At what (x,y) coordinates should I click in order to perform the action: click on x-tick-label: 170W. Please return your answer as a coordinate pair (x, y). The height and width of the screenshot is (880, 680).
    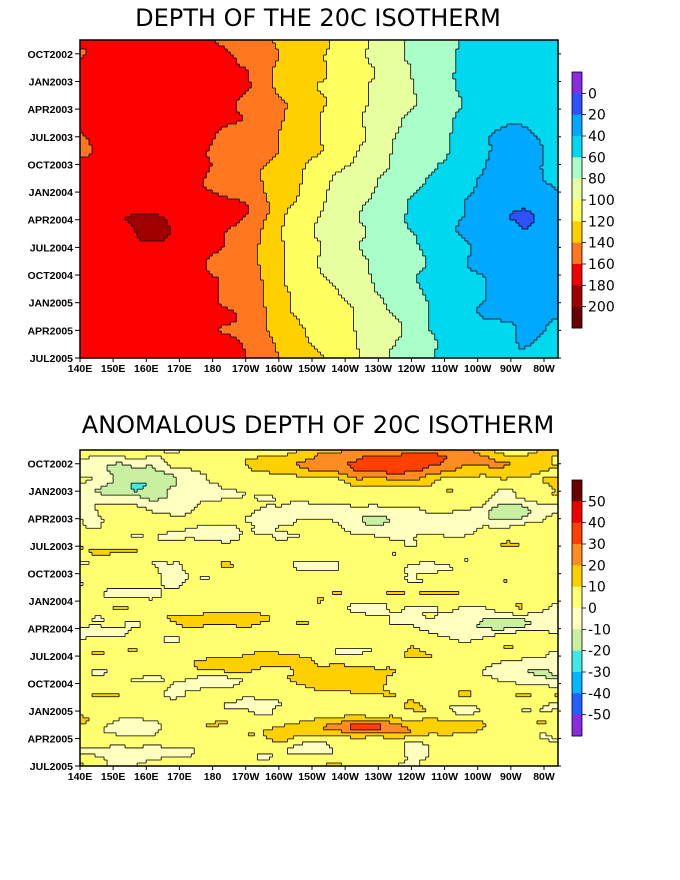
    Looking at the image, I should click on (246, 777).